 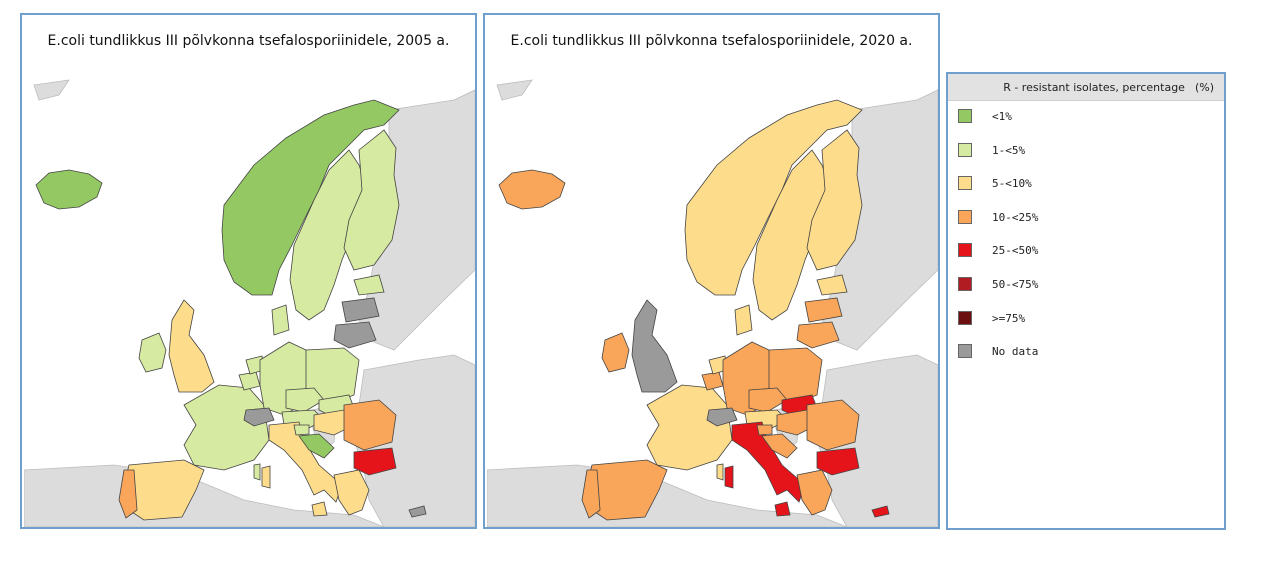 What do you see at coordinates (1015, 284) in the screenshot?
I see `legend-label: 50-<75%` at bounding box center [1015, 284].